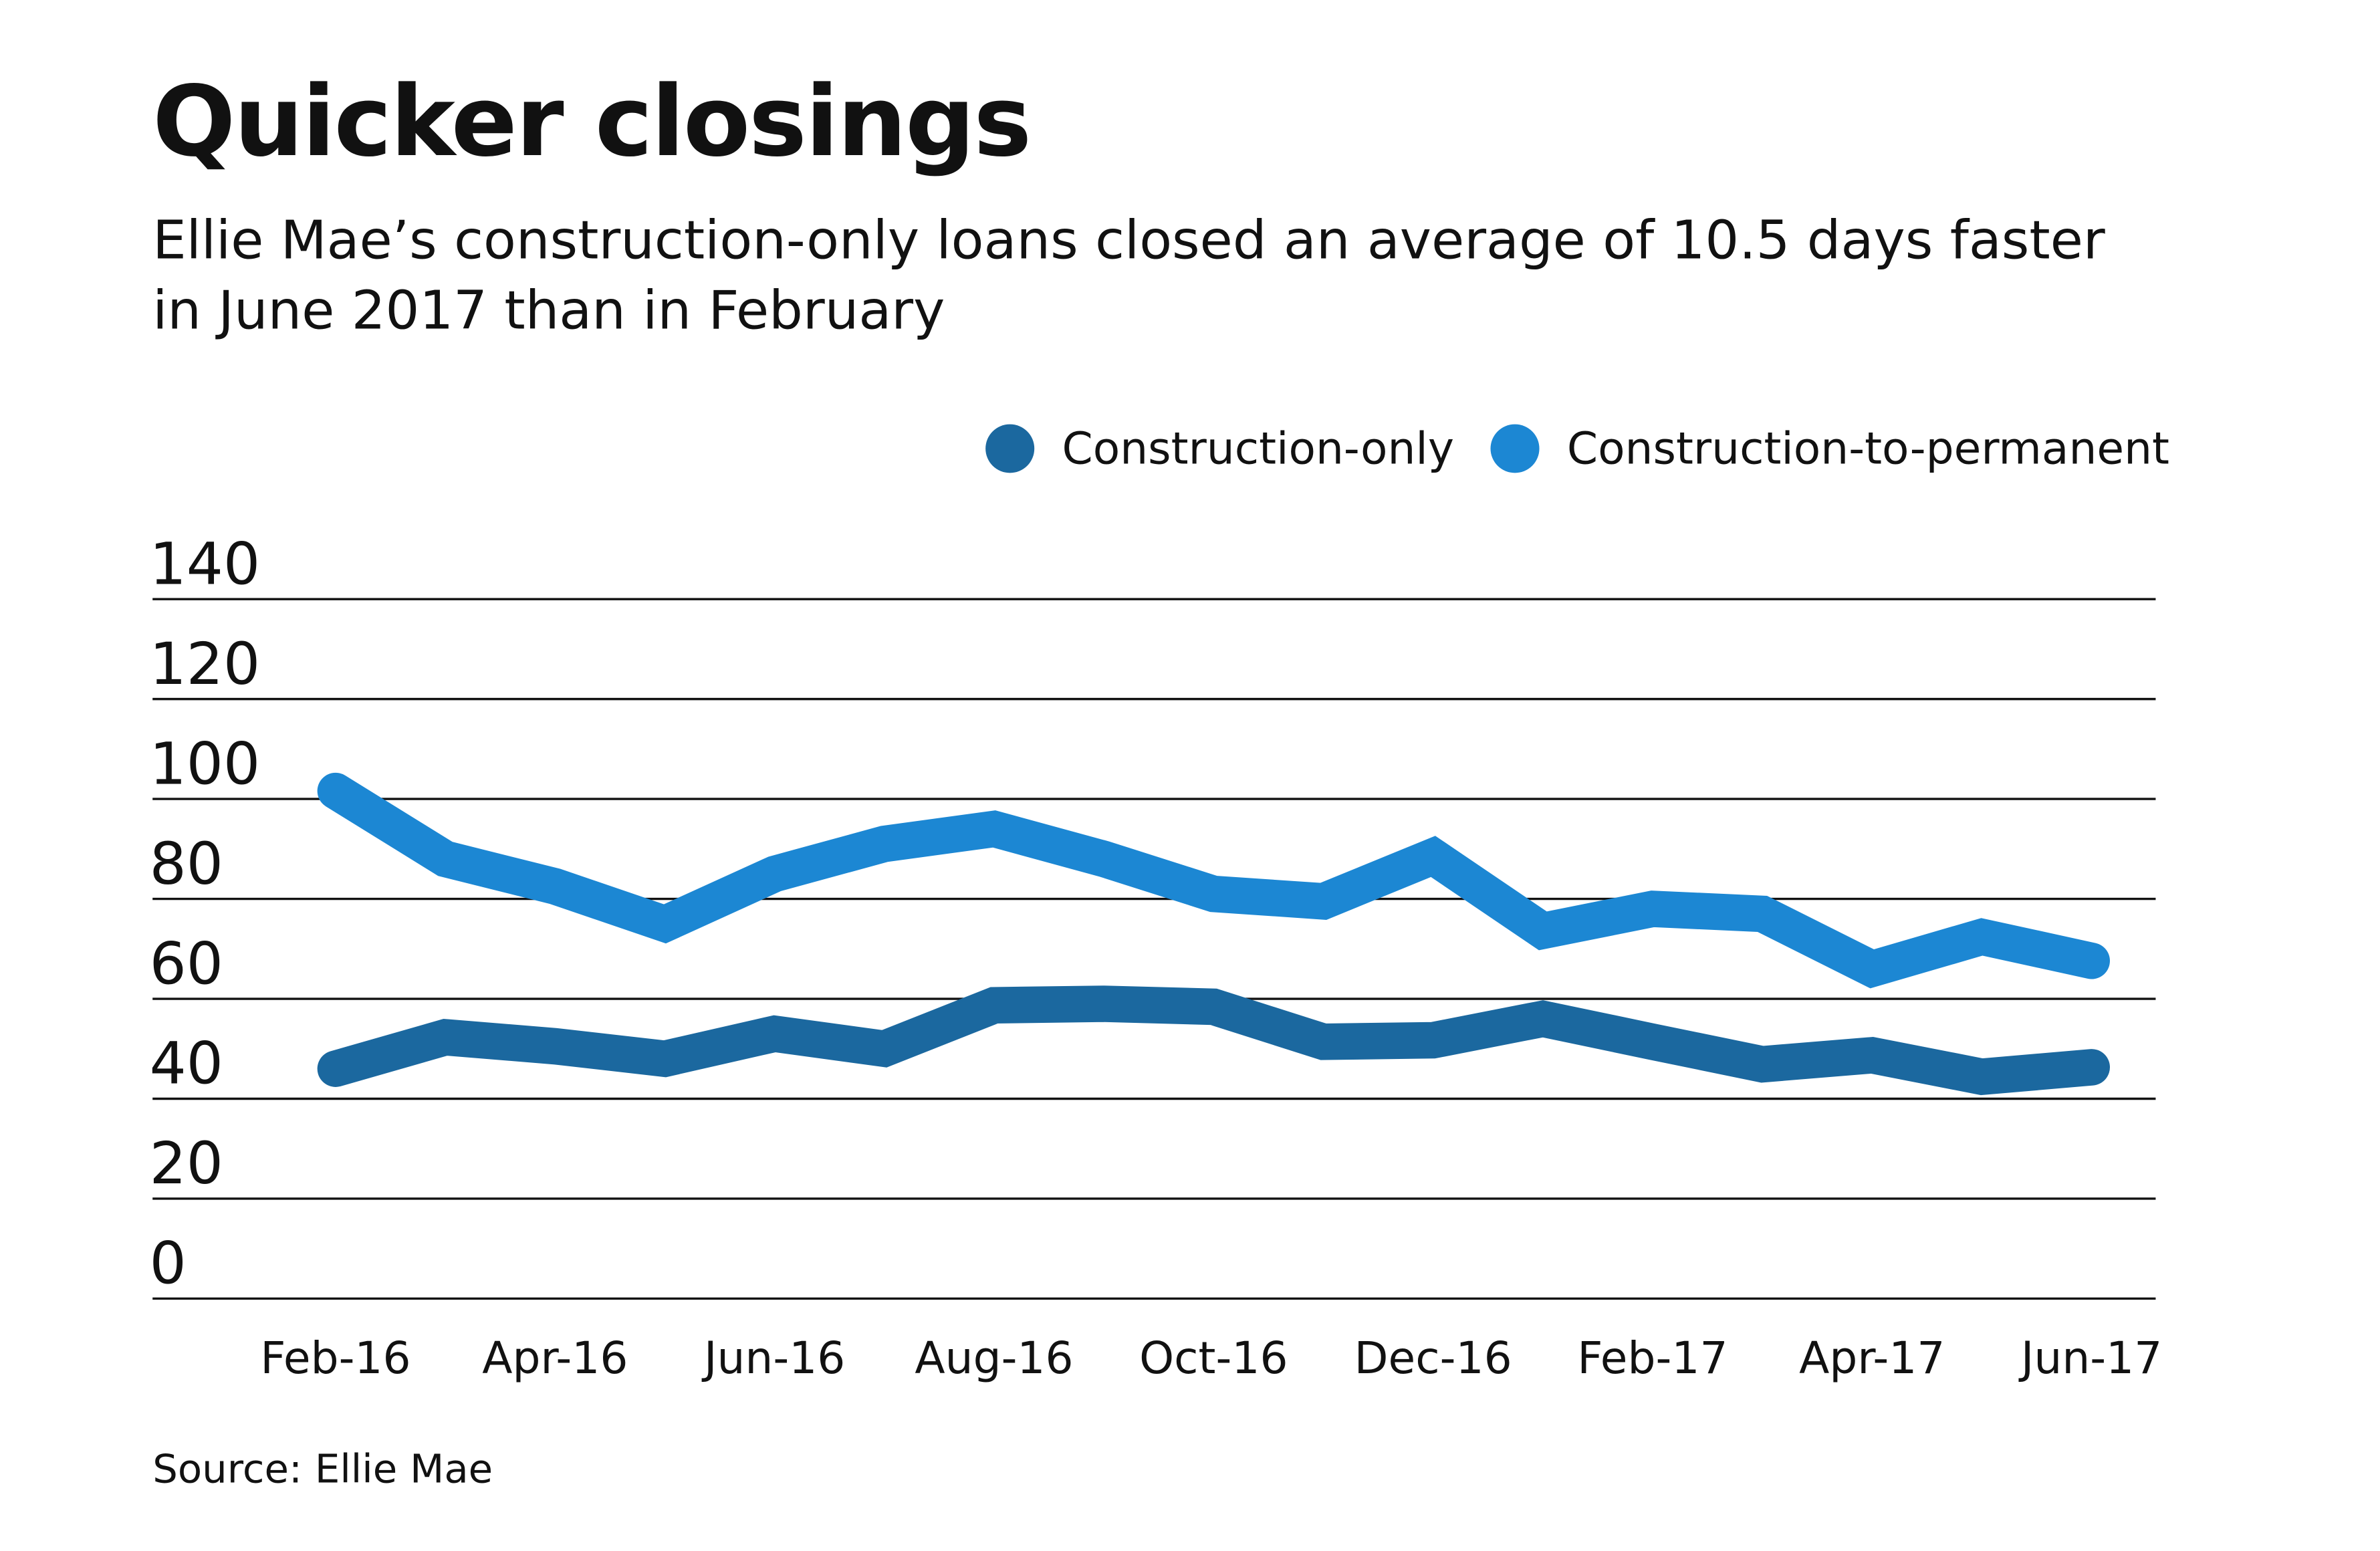 This screenshot has height=1551, width=2380. Describe the element at coordinates (1433, 1358) in the screenshot. I see `x-tick-label: Dec-16` at that location.